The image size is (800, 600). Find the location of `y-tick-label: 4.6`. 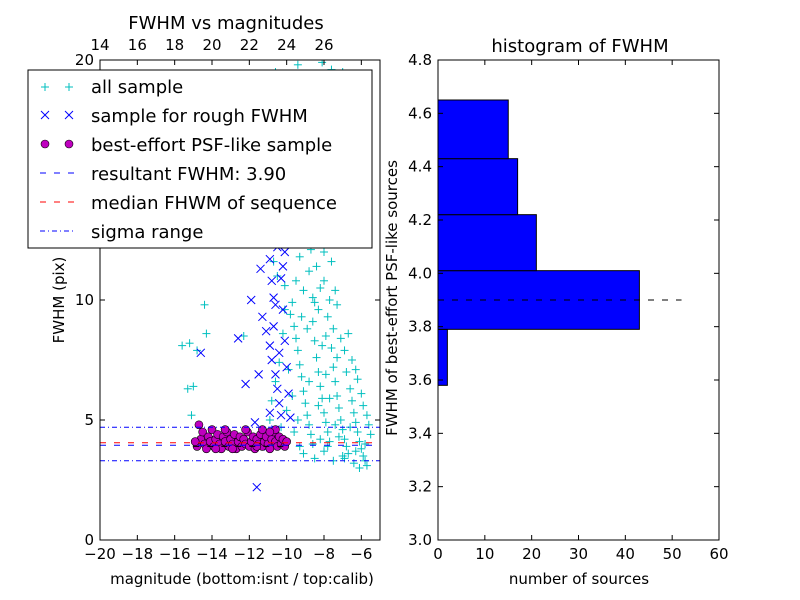

y-tick-label: 4.6 is located at coordinates (420, 113).